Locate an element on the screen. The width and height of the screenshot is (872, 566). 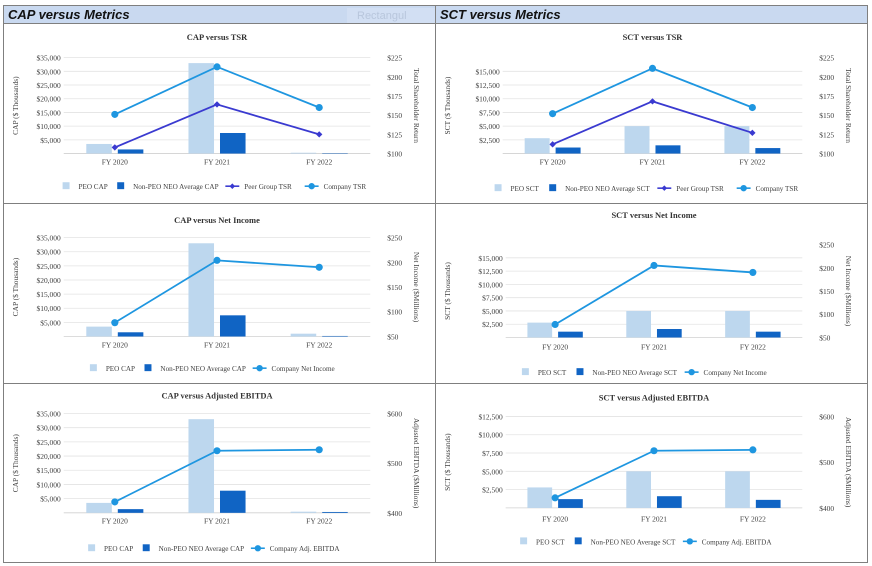
legend-marker-company-adj-ebitda is located at coordinates (258, 548).